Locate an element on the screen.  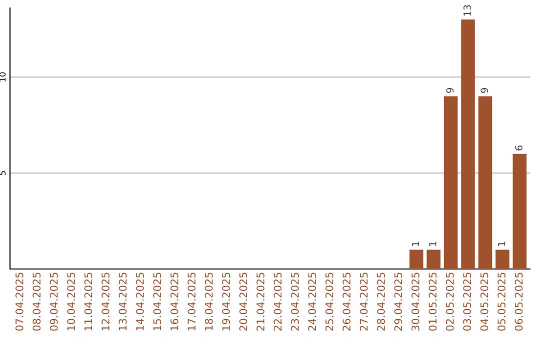
x-tick-label: 25.04.2025 is located at coordinates (329, 301).